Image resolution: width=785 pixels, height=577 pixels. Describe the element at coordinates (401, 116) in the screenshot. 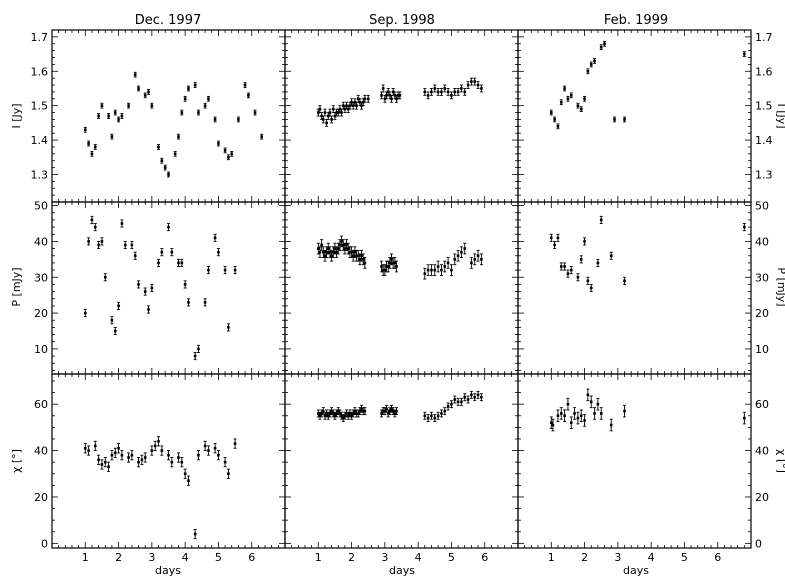

I see `panel-frame` at that location.